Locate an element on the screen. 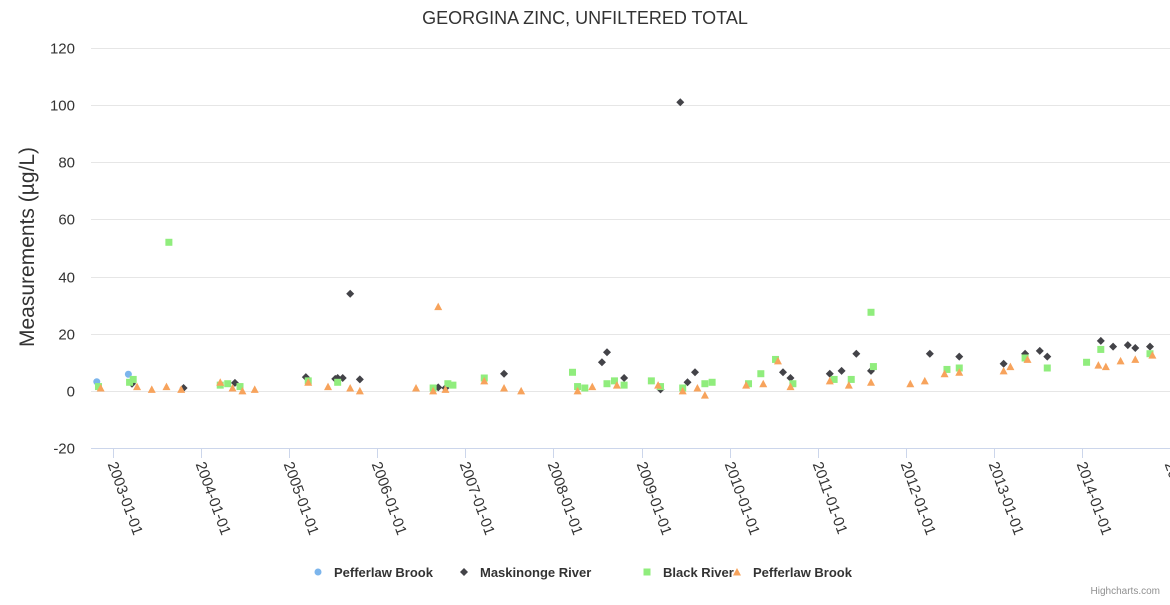  legend-item: Maskinonge River is located at coordinates (525, 572).